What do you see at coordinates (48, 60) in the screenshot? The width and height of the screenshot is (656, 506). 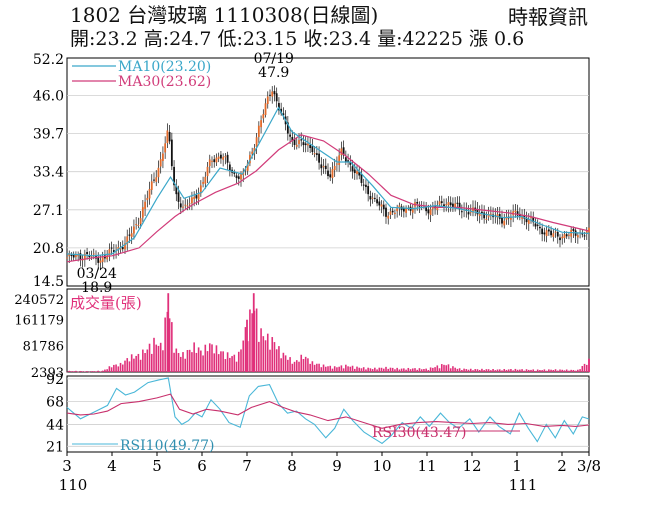 I see `price-tick-label: 52.2` at bounding box center [48, 60].